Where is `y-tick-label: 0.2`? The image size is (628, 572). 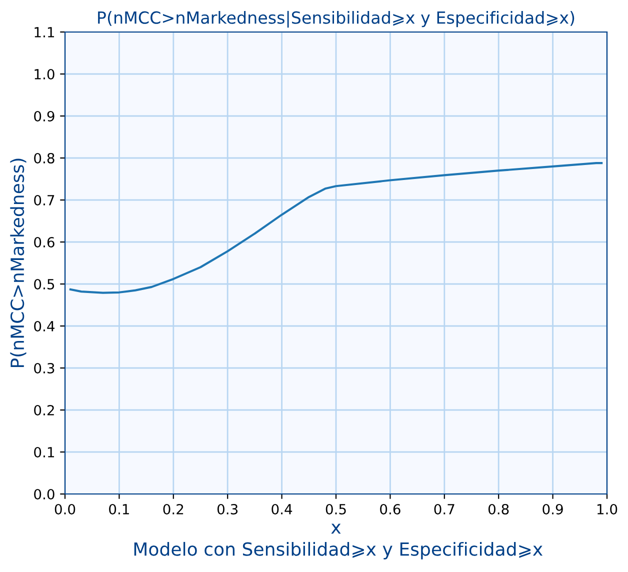 y-tick-label: 0.2 is located at coordinates (44, 410).